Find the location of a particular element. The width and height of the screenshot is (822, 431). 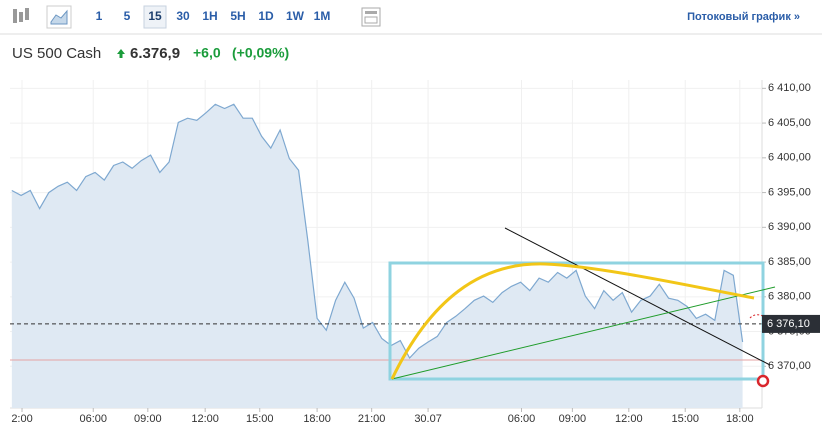

interval-button: 1D is located at coordinates (266, 16).